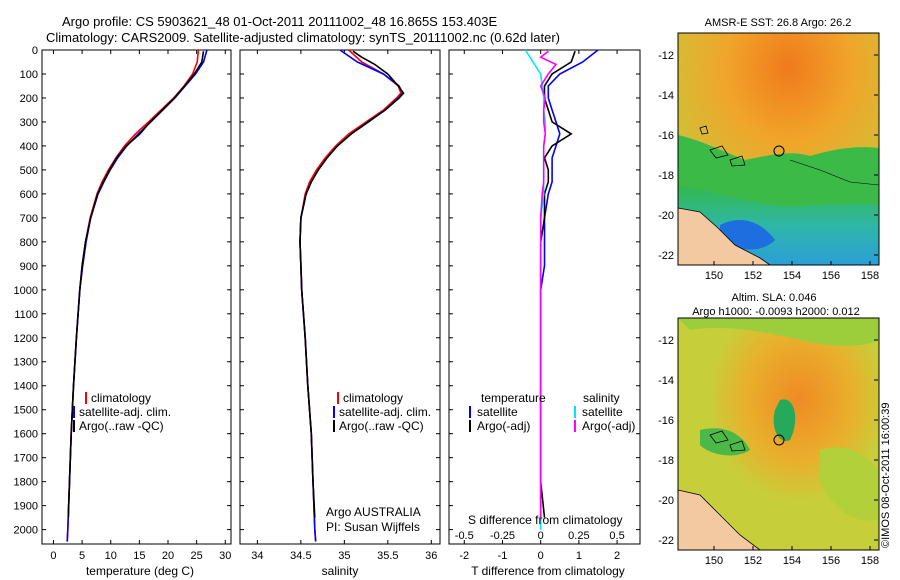 This screenshot has width=900, height=580. Describe the element at coordinates (29, 171) in the screenshot. I see `depth-tick-label: 500` at that location.